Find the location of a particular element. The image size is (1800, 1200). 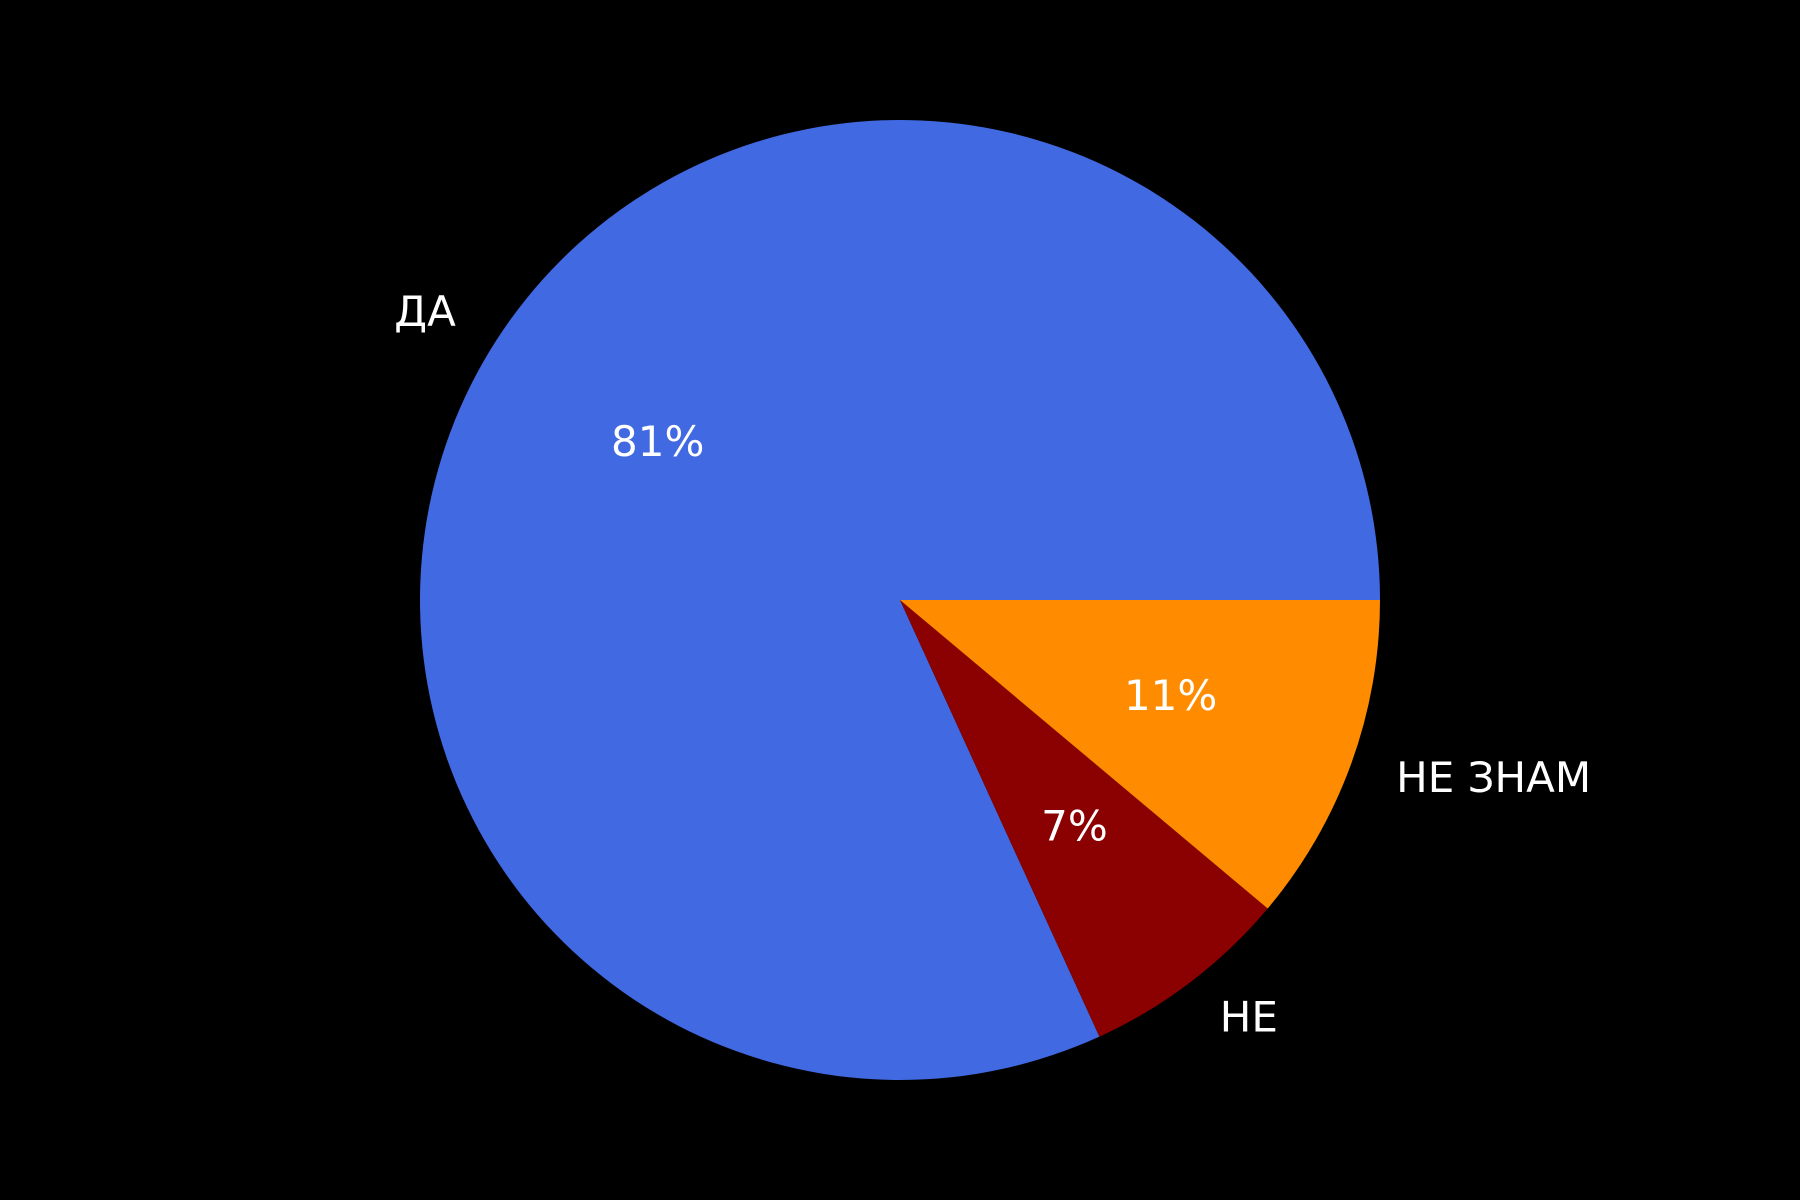

slice-percent-label: 7% is located at coordinates (1074, 826).